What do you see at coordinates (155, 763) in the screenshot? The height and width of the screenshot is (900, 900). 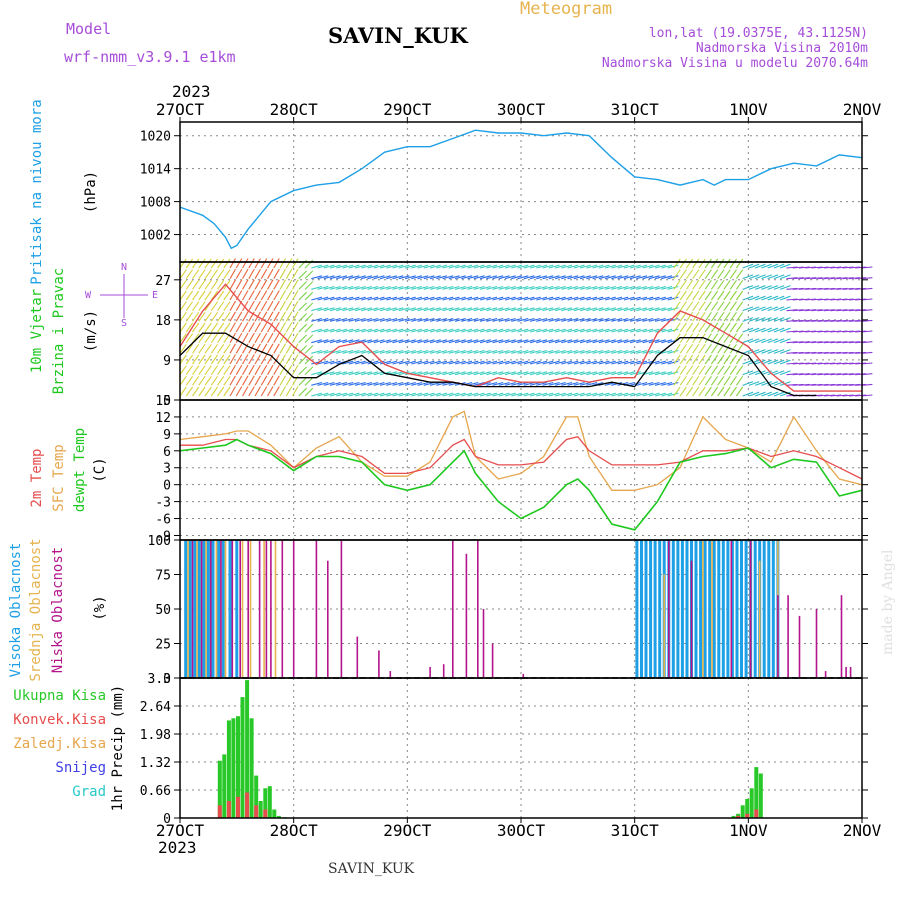 I see `precip-ytick-label: 1.32` at bounding box center [155, 763].